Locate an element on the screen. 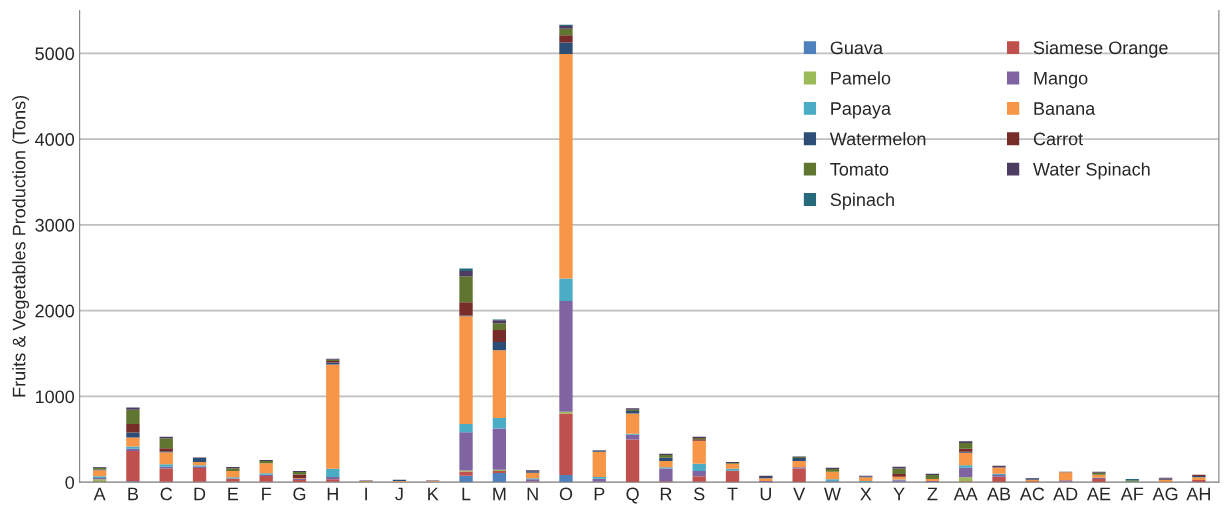 The image size is (1225, 527). x-tick-label: B is located at coordinates (133, 494).